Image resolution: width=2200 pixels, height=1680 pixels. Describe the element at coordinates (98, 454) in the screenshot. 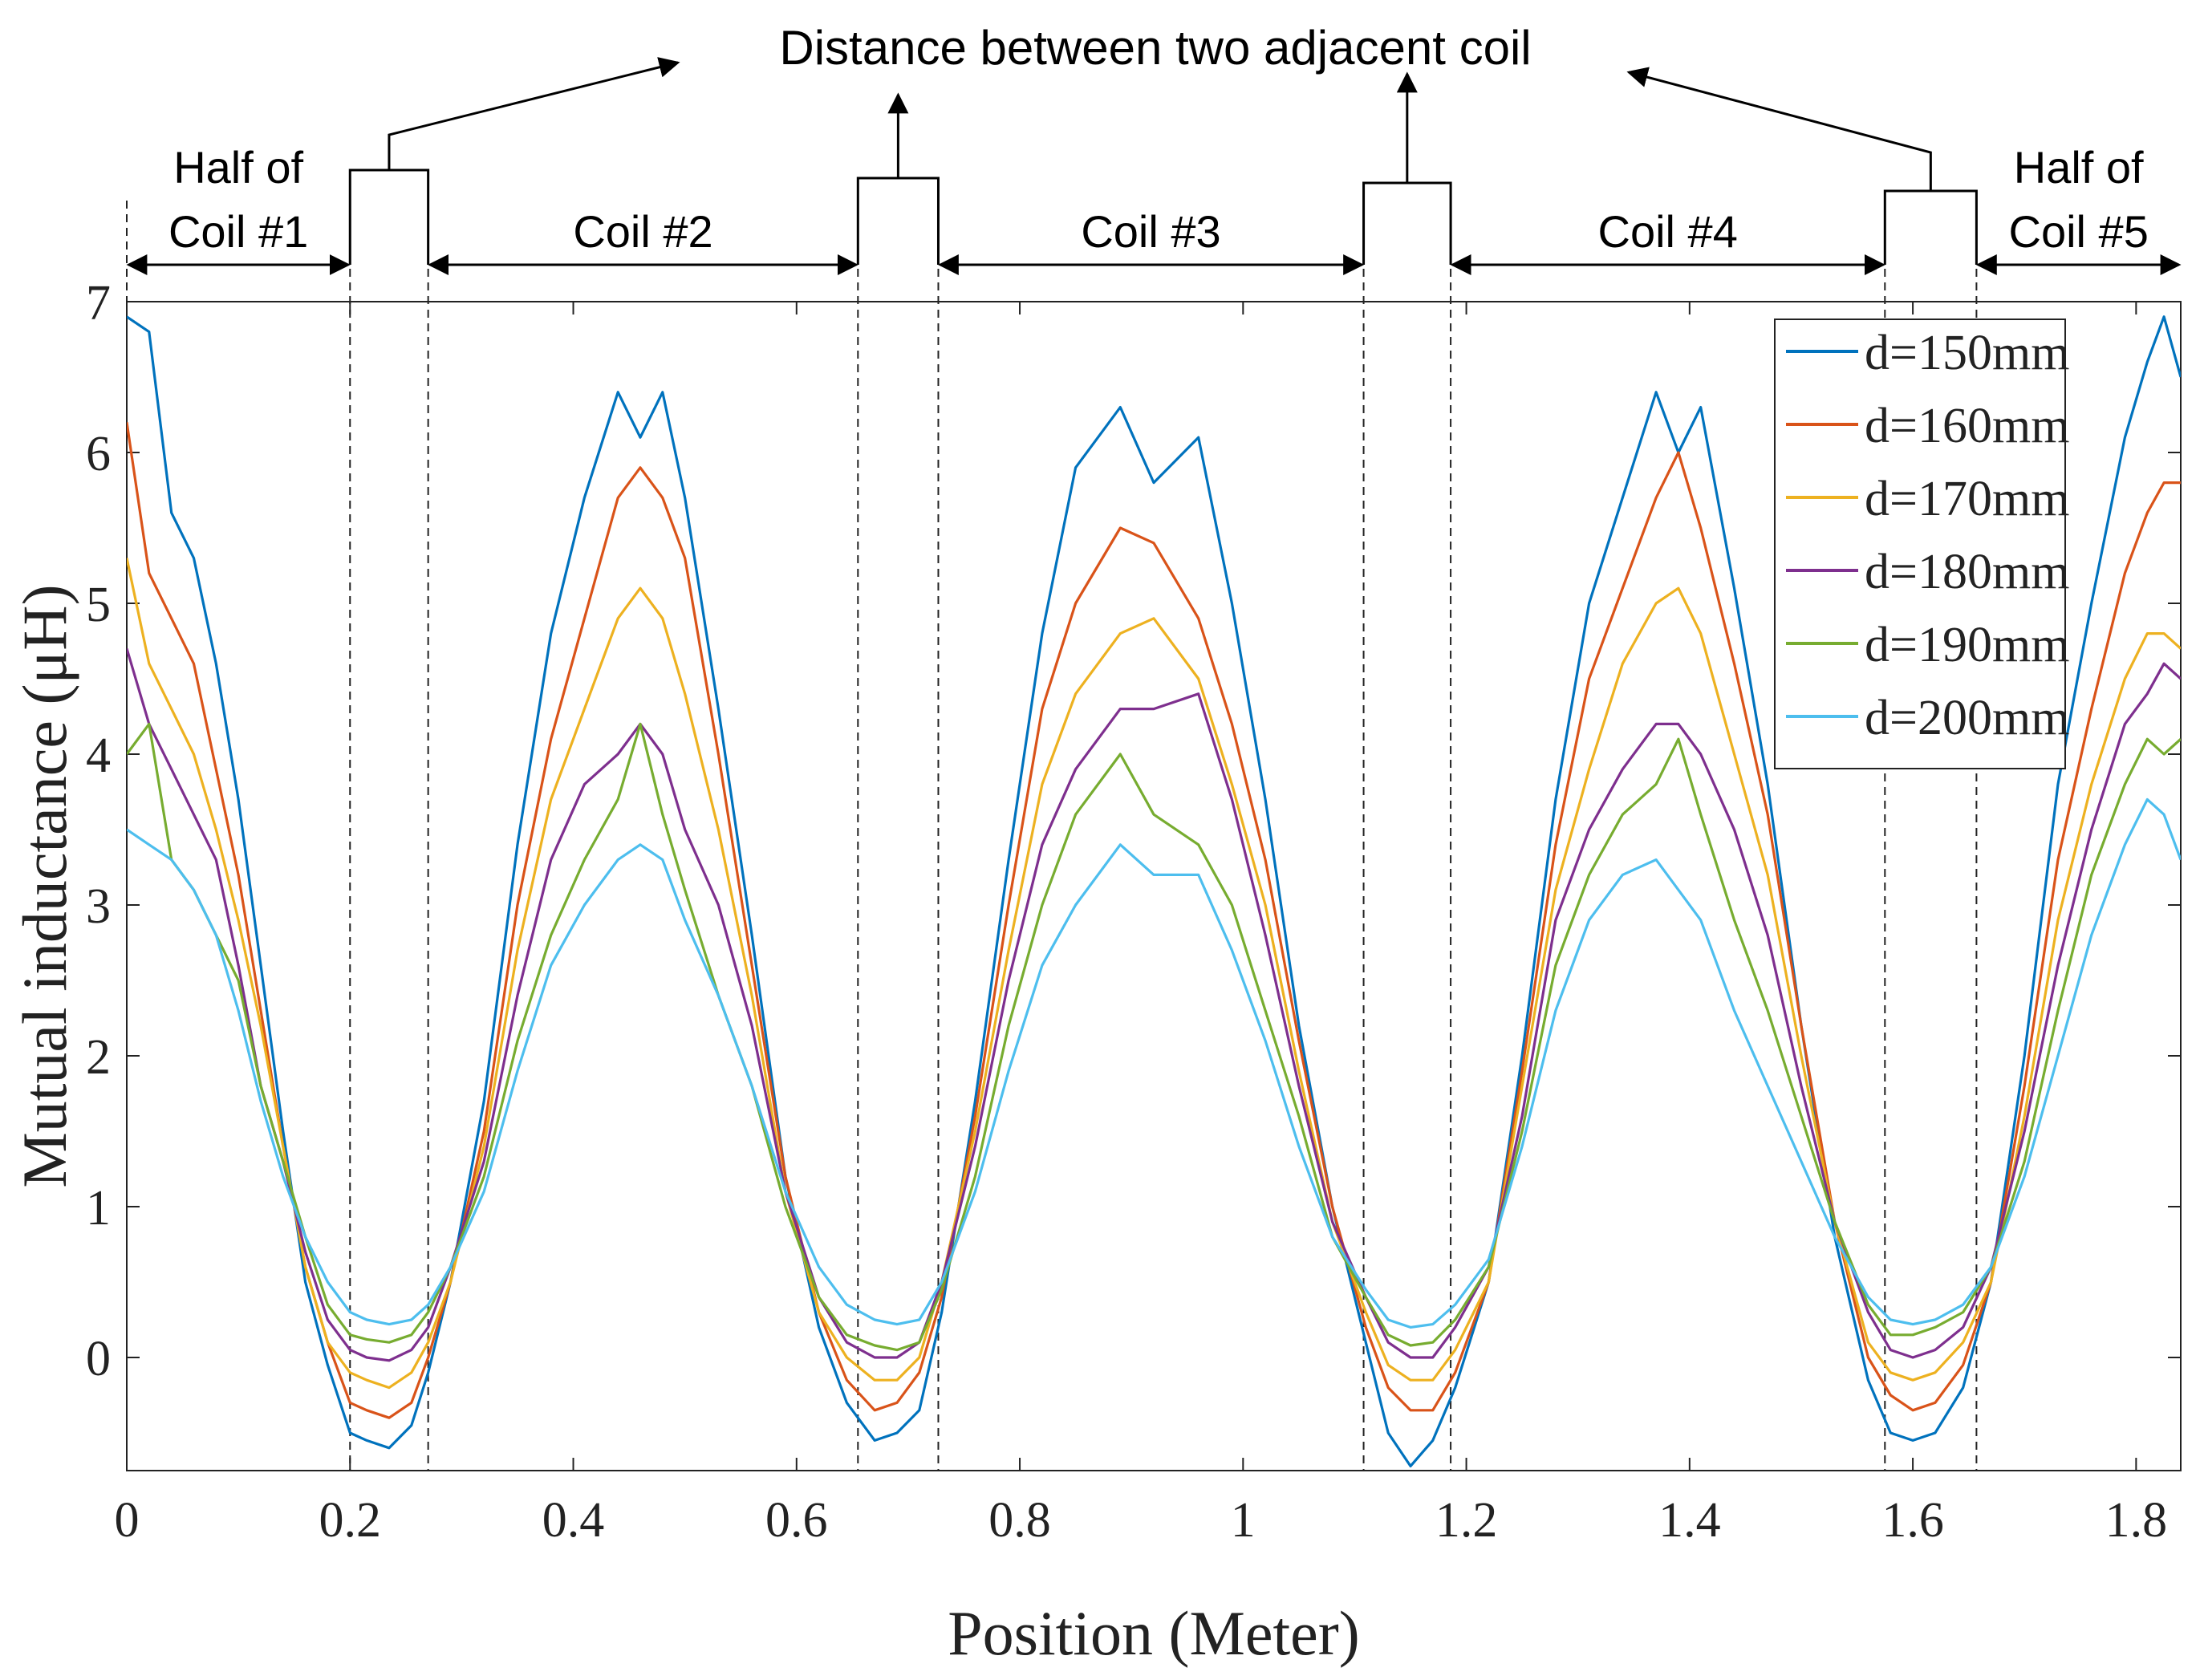

I see `y-tick-label: 6` at that location.